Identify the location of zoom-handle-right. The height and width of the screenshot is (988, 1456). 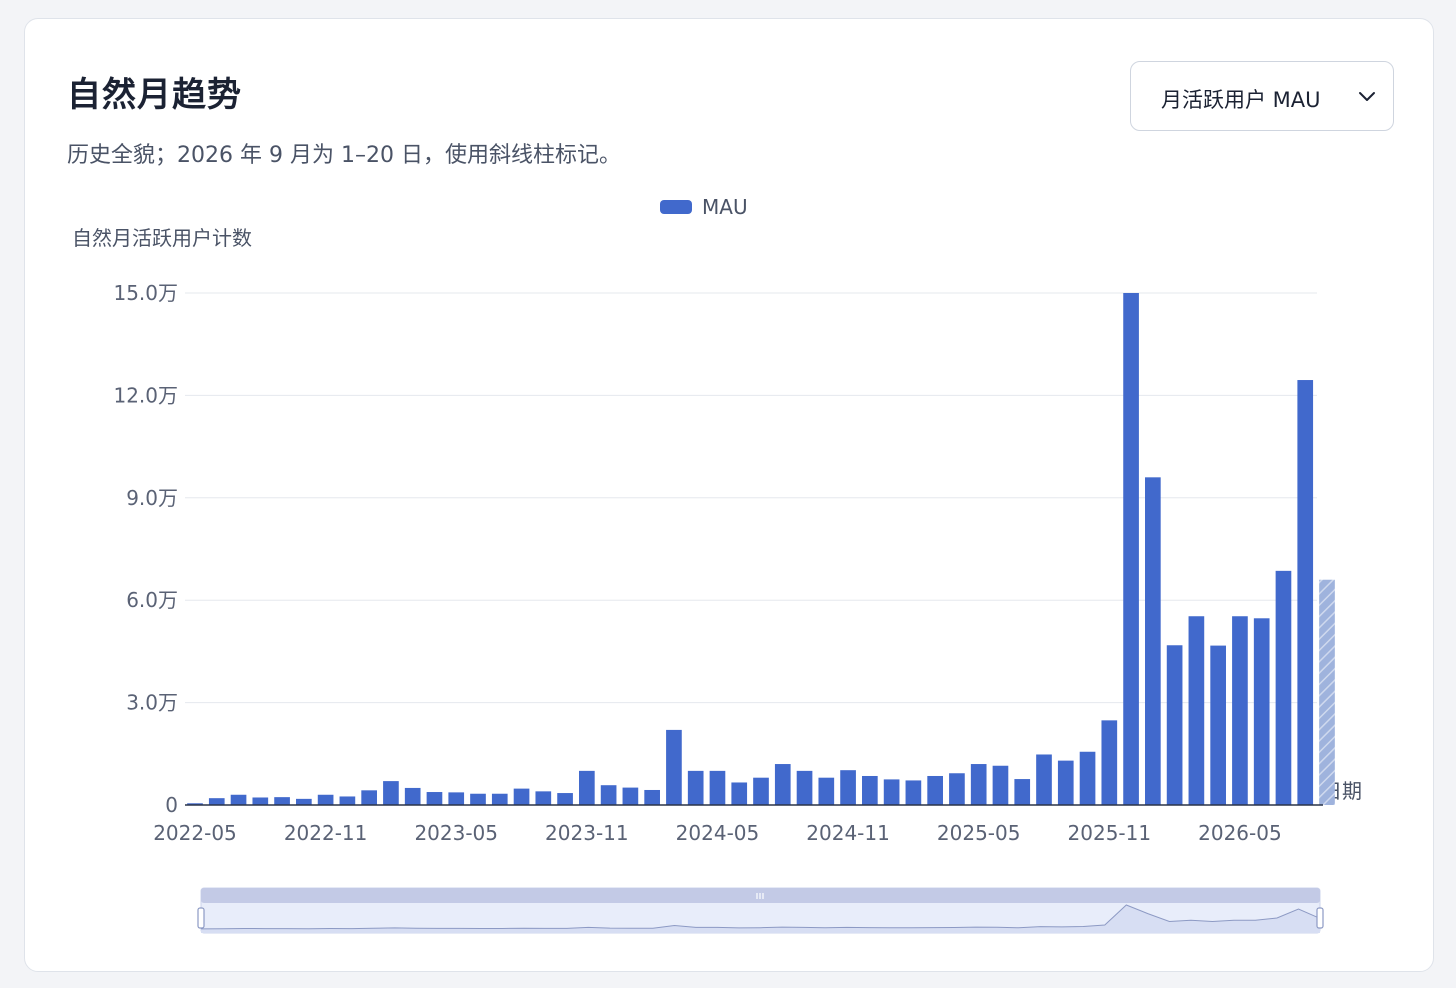
(1320, 918).